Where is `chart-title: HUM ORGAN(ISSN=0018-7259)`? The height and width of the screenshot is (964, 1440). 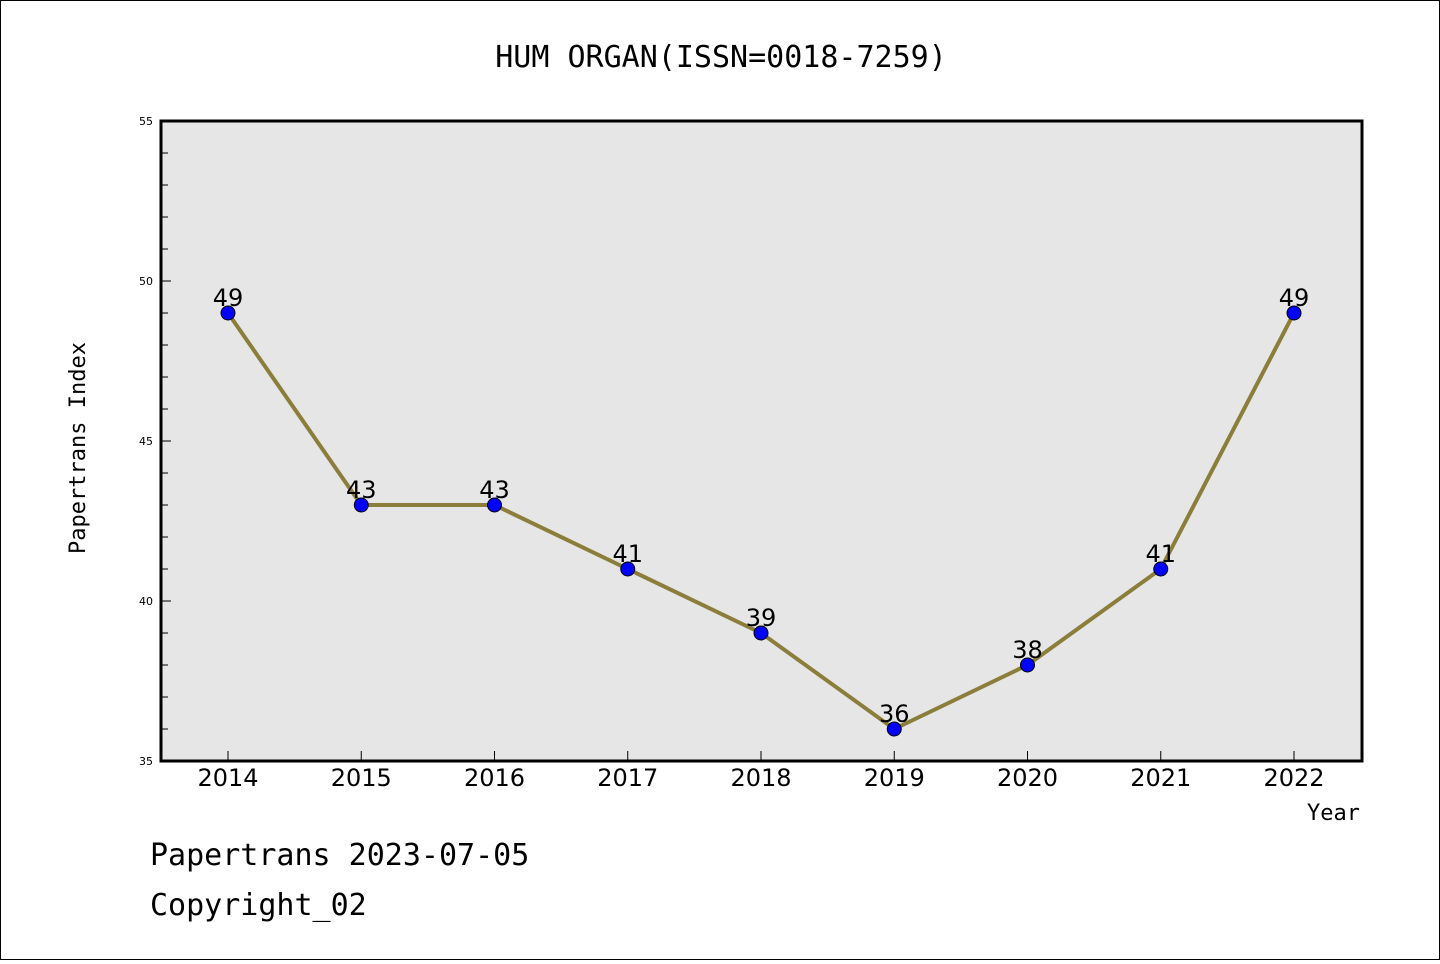 chart-title: HUM ORGAN(ISSN=0018-7259) is located at coordinates (721, 57).